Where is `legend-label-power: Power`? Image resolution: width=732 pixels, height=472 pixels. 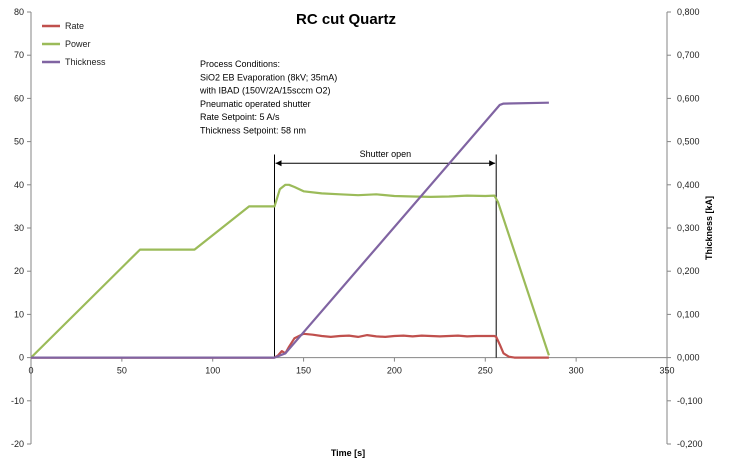
legend-label-power: Power is located at coordinates (78, 44).